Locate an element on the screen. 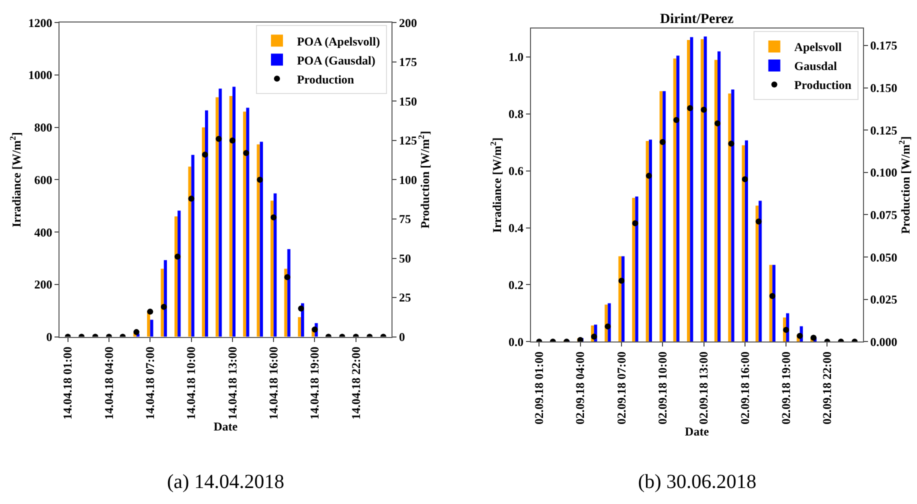 This screenshot has height=504, width=917. legend-label: Gausdal is located at coordinates (816, 66).